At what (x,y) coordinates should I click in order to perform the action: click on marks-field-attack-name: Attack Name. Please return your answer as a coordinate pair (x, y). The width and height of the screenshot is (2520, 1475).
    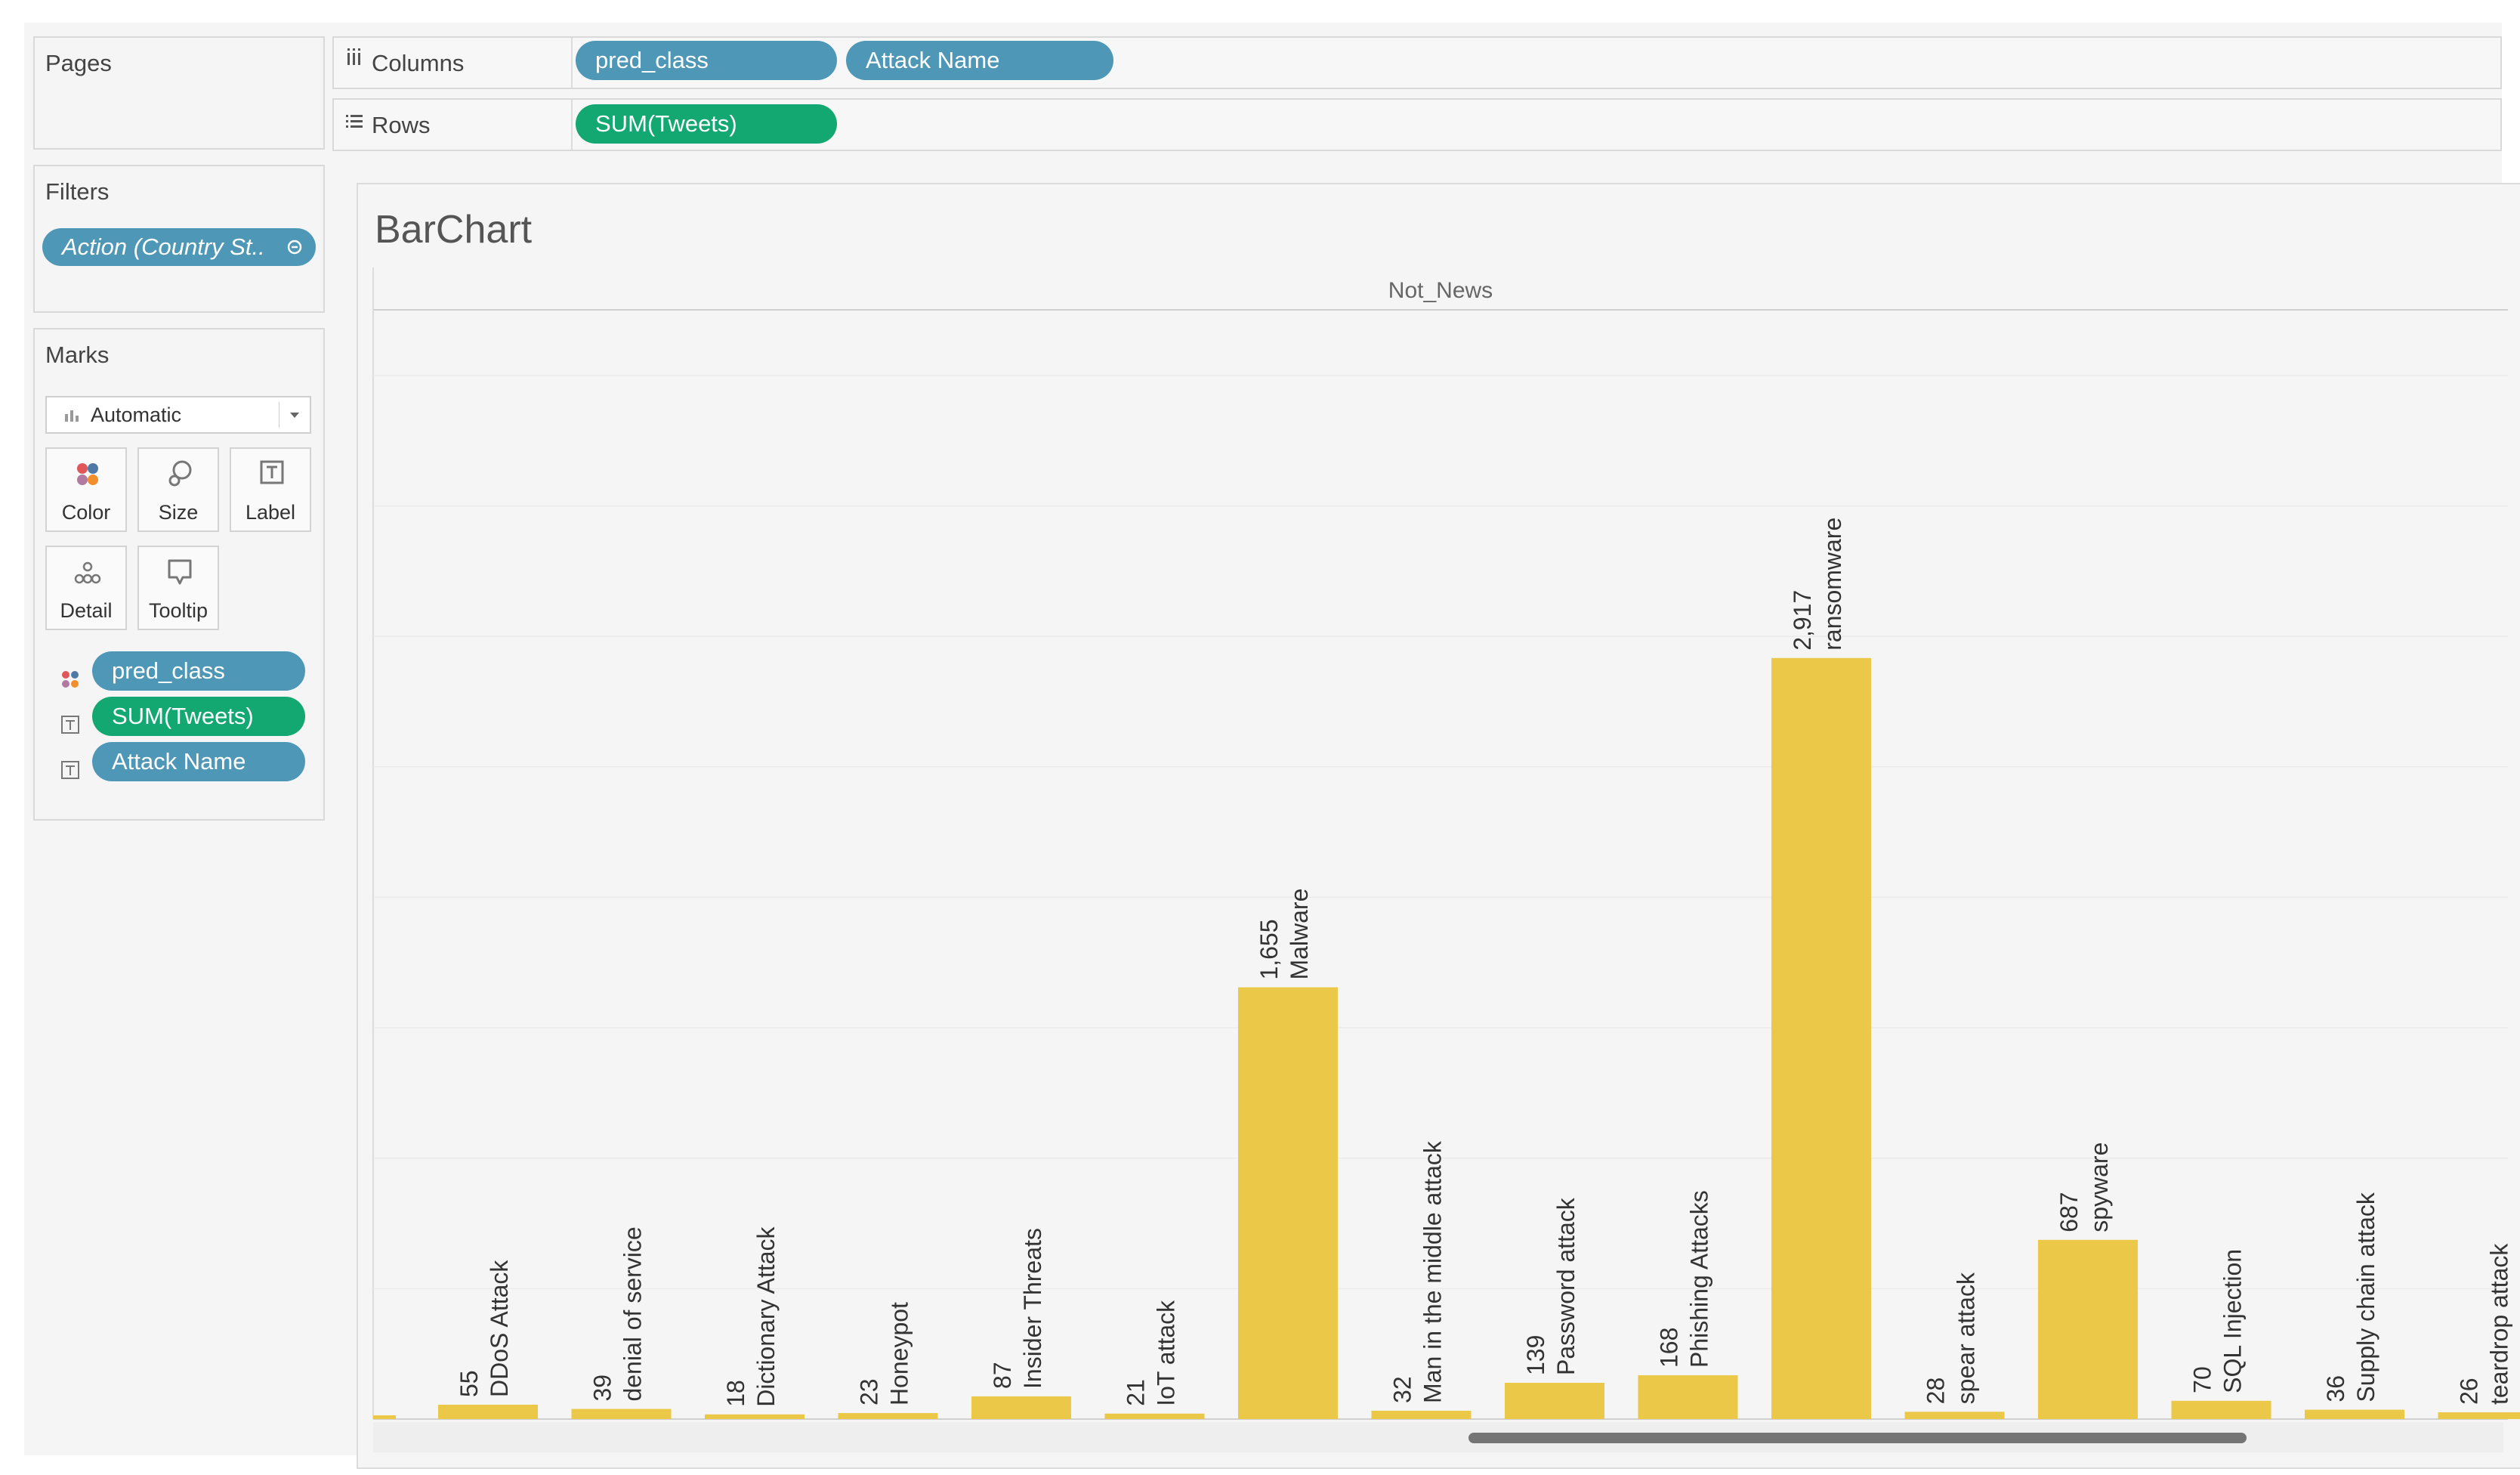
    Looking at the image, I should click on (198, 761).